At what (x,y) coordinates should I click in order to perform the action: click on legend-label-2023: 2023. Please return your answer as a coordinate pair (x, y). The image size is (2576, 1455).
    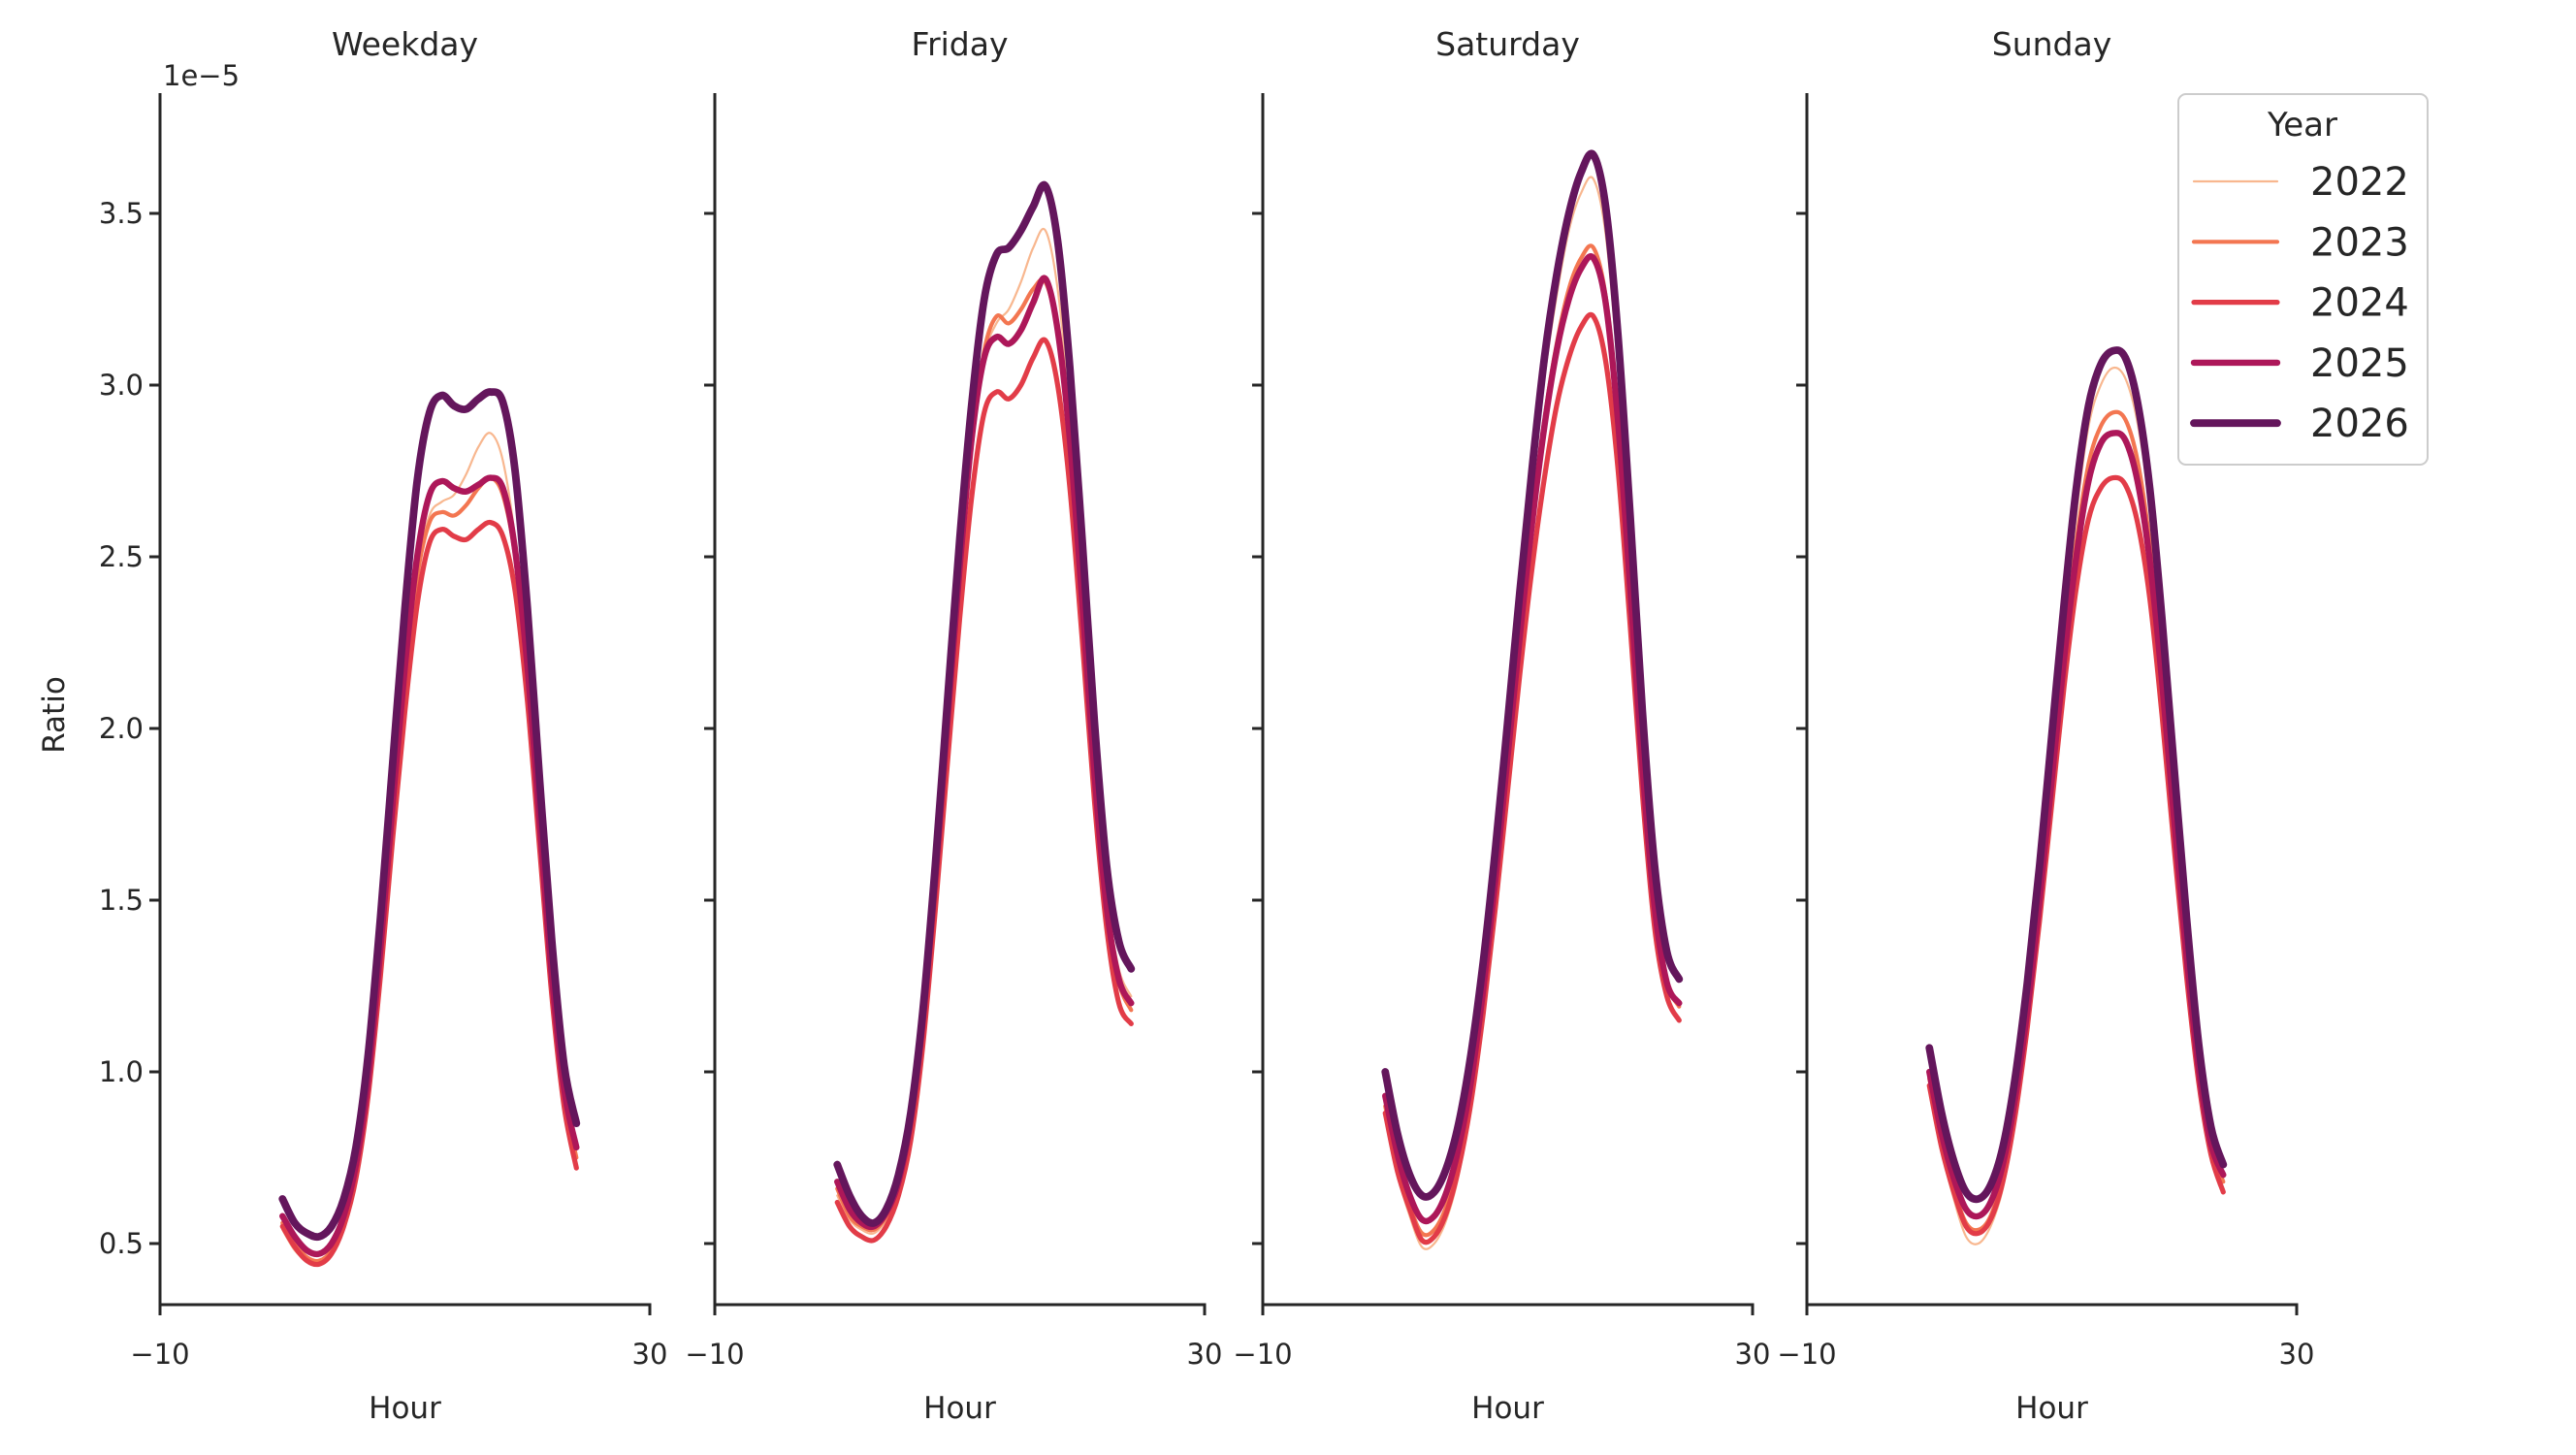
    Looking at the image, I should click on (2359, 242).